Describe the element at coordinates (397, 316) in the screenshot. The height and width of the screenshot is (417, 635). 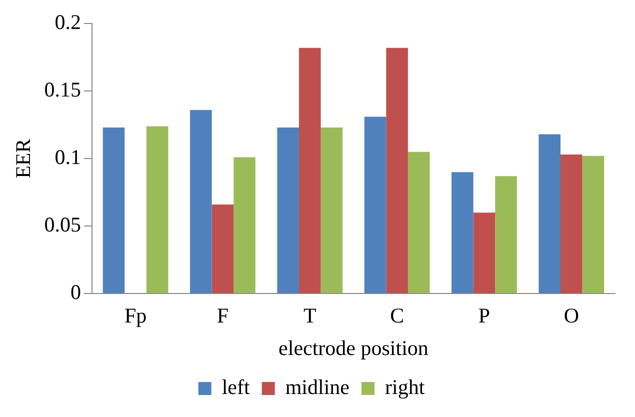
I see `x-tick-label: C` at that location.